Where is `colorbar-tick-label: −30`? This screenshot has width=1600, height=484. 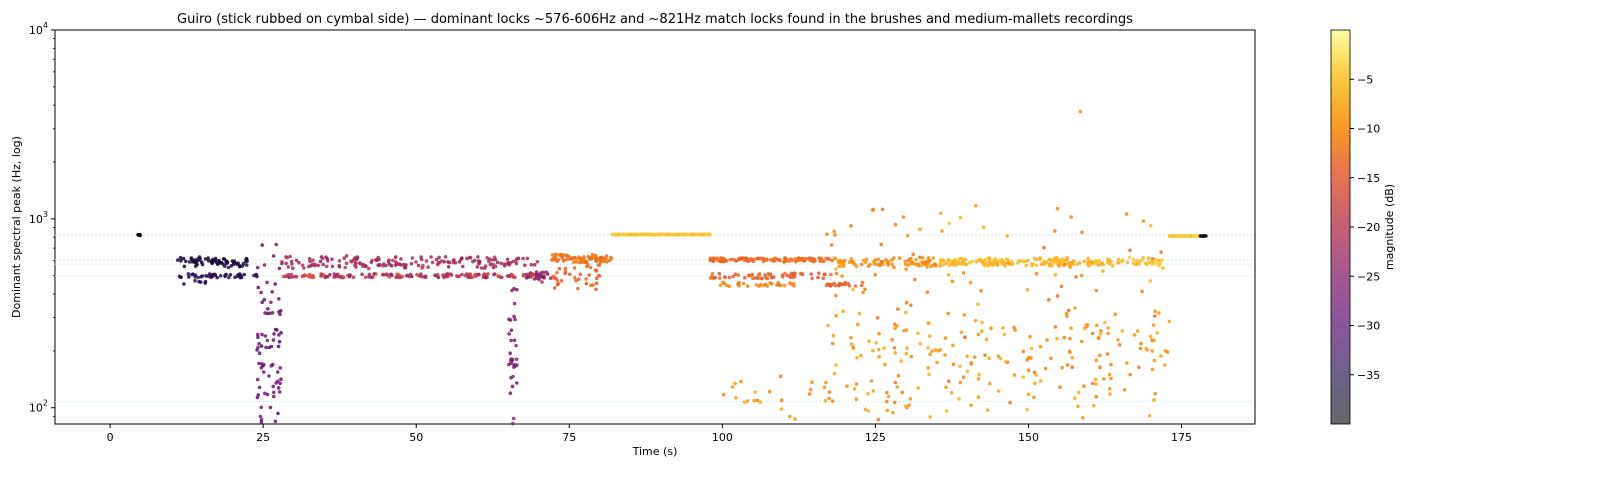
colorbar-tick-label: −30 is located at coordinates (1368, 326).